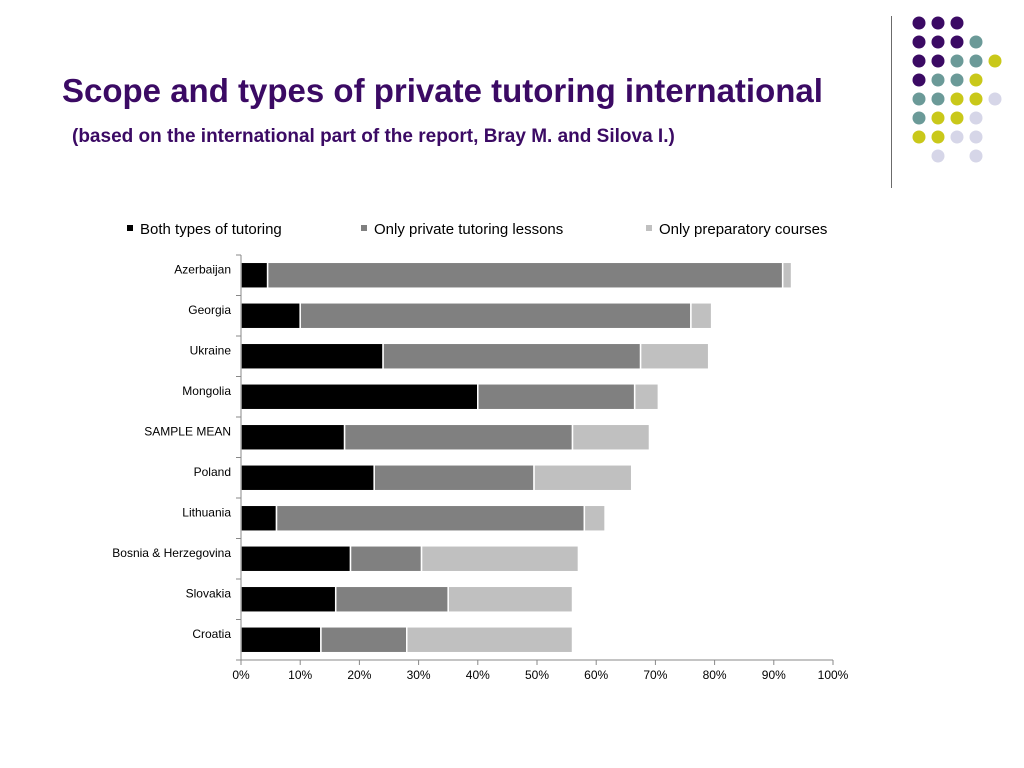  Describe the element at coordinates (171, 553) in the screenshot. I see `category-label: Bosnia & Herzegovina` at that location.